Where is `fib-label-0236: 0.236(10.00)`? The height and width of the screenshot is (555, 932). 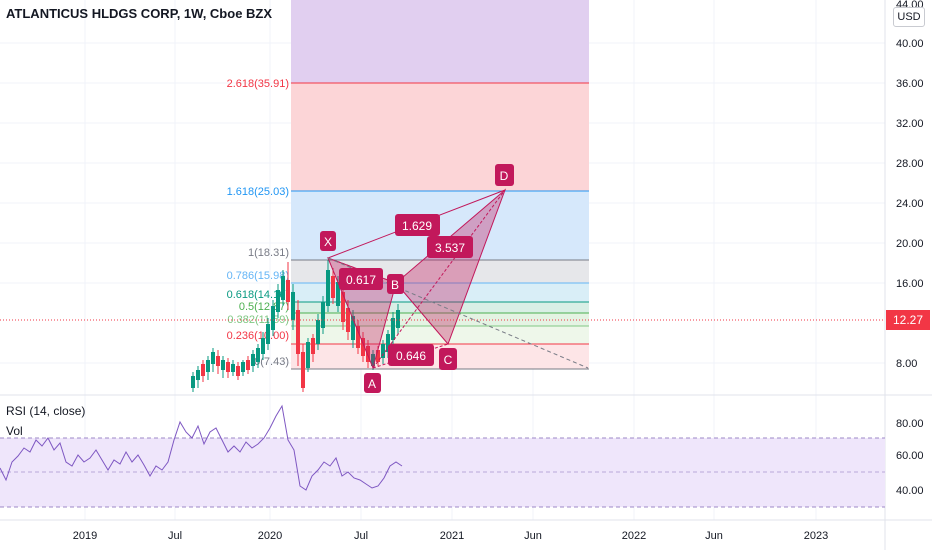
fib-label-0236: 0.236(10.00) is located at coordinates (258, 336).